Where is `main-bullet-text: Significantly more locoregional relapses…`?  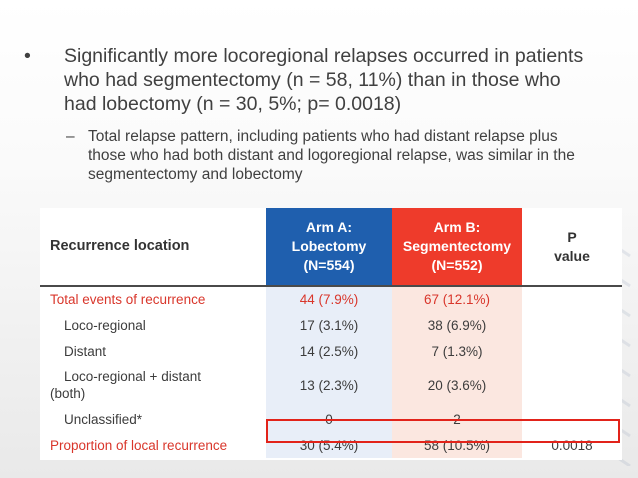
main-bullet-text: Significantly more locoregional relapses… is located at coordinates (324, 80).